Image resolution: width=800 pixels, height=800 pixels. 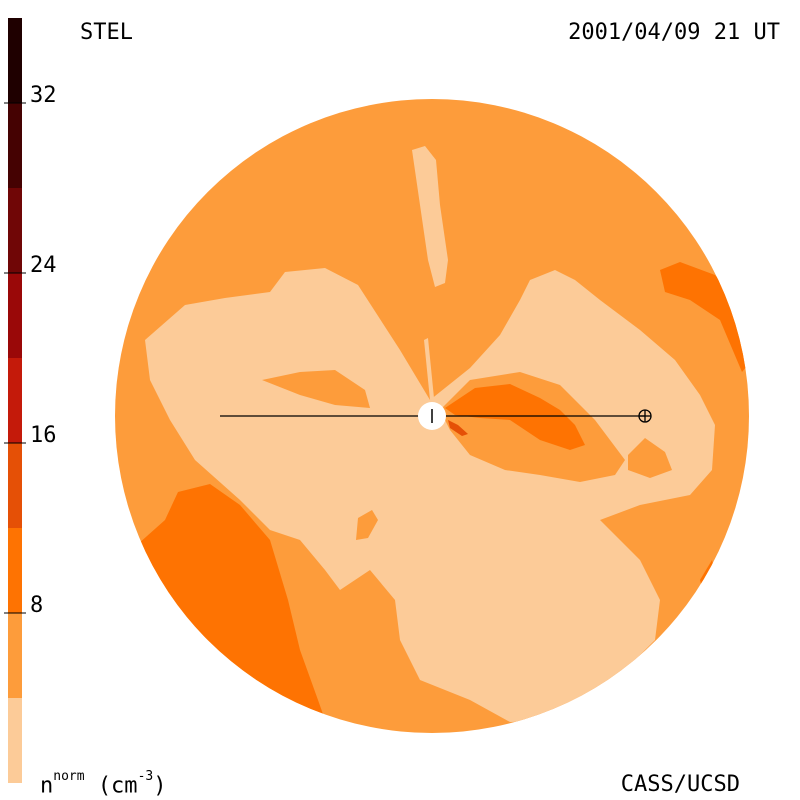 I want to click on units-sup: norm, so click(x=69, y=776).